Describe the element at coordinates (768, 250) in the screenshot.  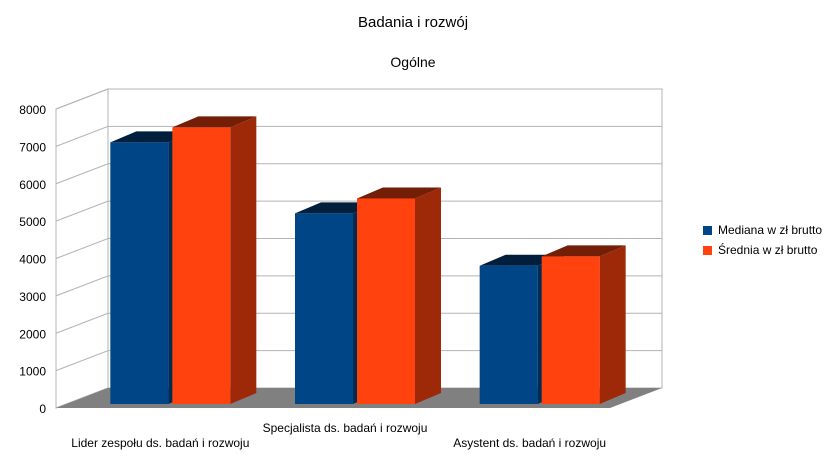
I see `legend-label-mean: Średnia w zł brutto` at that location.